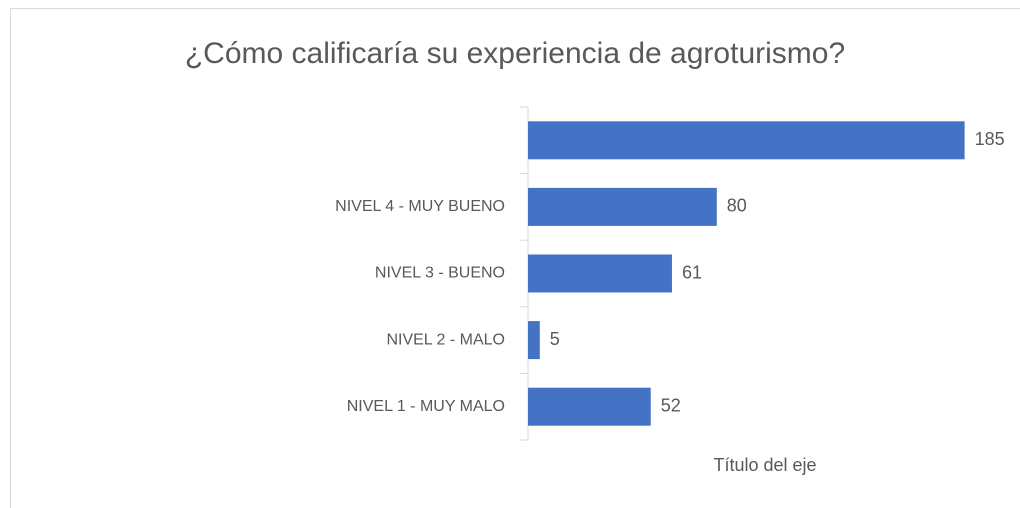 This screenshot has height=508, width=1020. What do you see at coordinates (764, 465) in the screenshot?
I see `x-axis-title: Título del eje` at bounding box center [764, 465].